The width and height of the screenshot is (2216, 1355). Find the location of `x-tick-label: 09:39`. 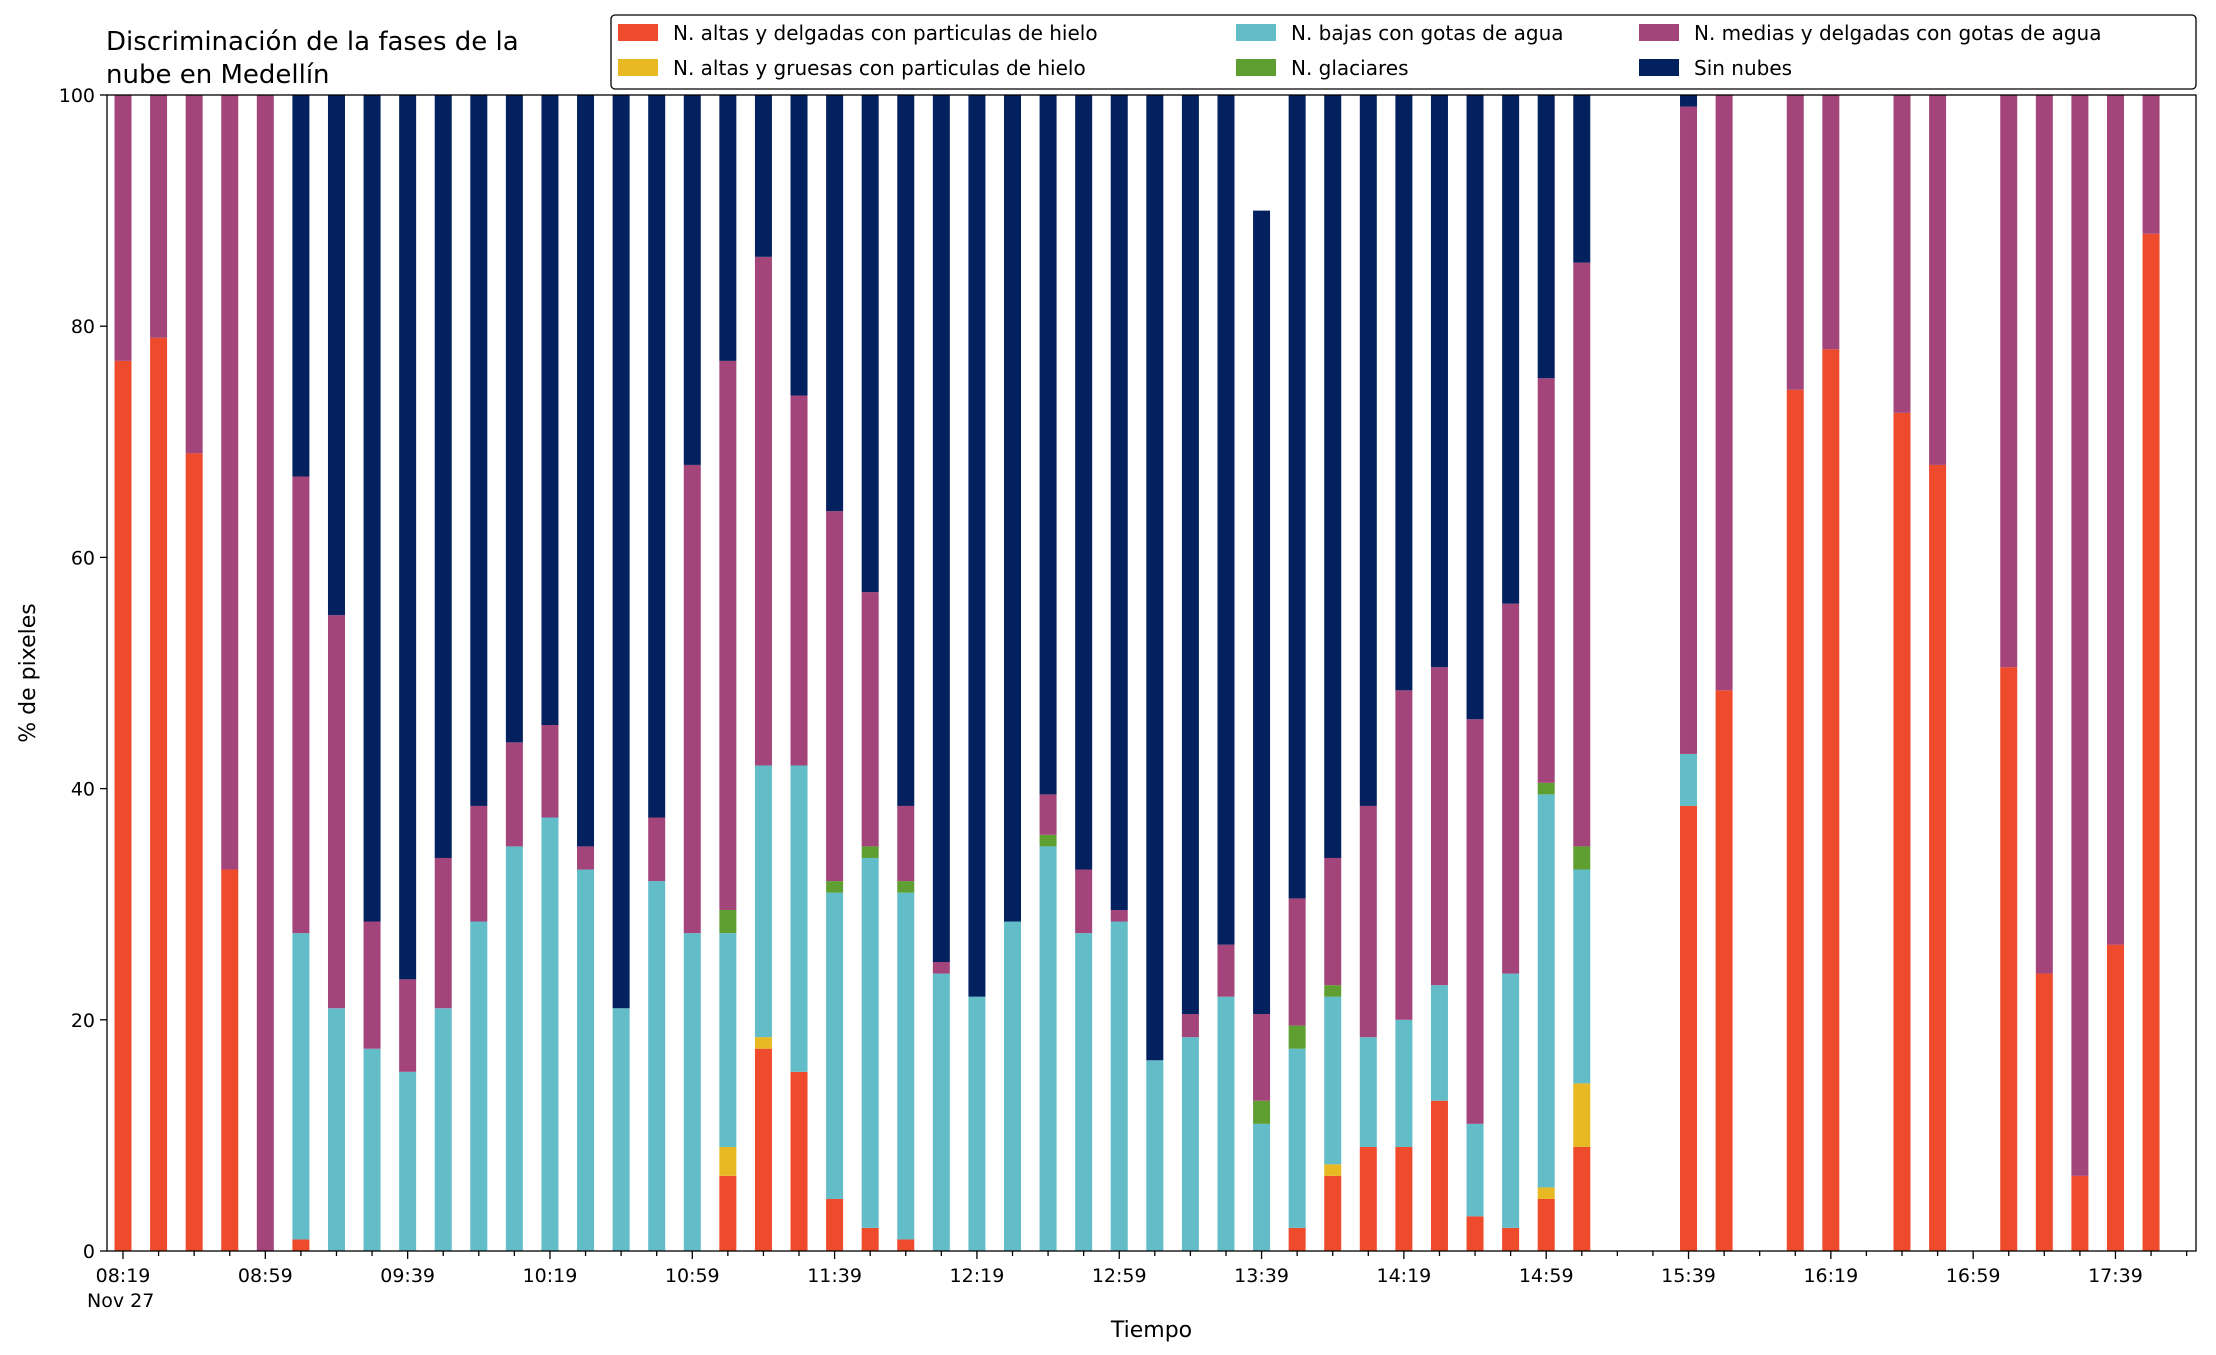

x-tick-label: 09:39 is located at coordinates (407, 1276).